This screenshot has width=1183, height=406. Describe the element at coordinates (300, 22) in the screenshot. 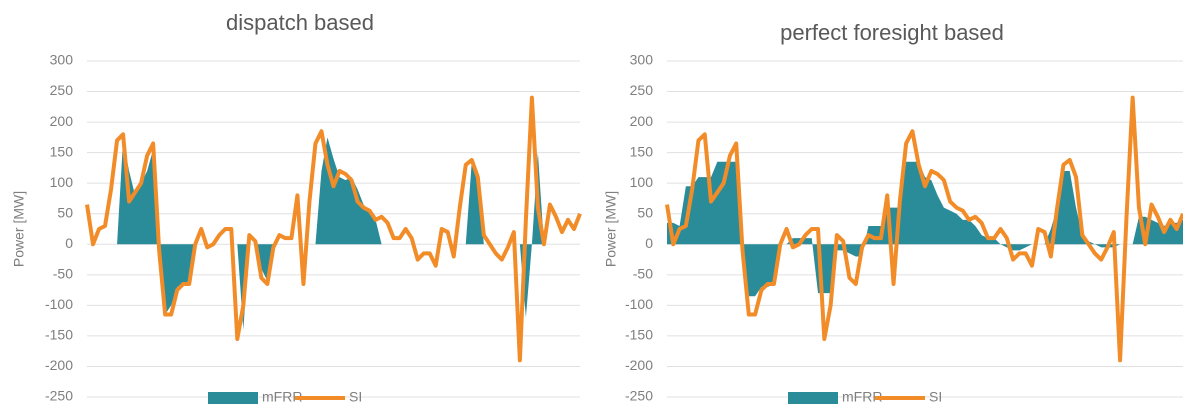

I see `chart-title: dispatch based` at that location.